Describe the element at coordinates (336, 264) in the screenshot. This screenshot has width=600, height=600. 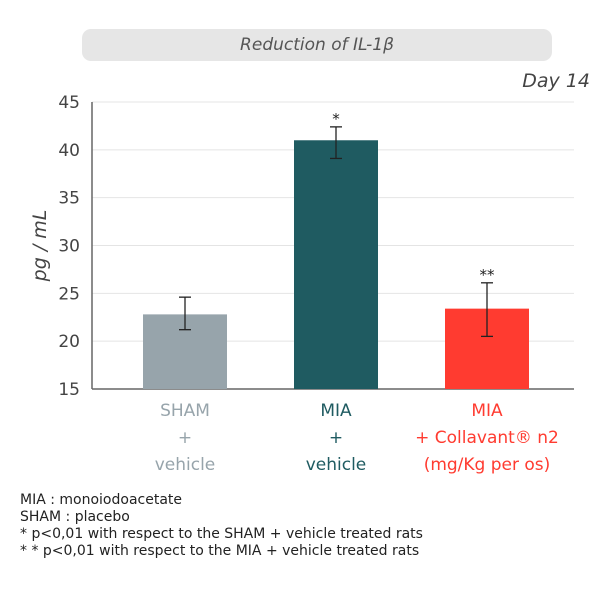
I see `bar` at that location.